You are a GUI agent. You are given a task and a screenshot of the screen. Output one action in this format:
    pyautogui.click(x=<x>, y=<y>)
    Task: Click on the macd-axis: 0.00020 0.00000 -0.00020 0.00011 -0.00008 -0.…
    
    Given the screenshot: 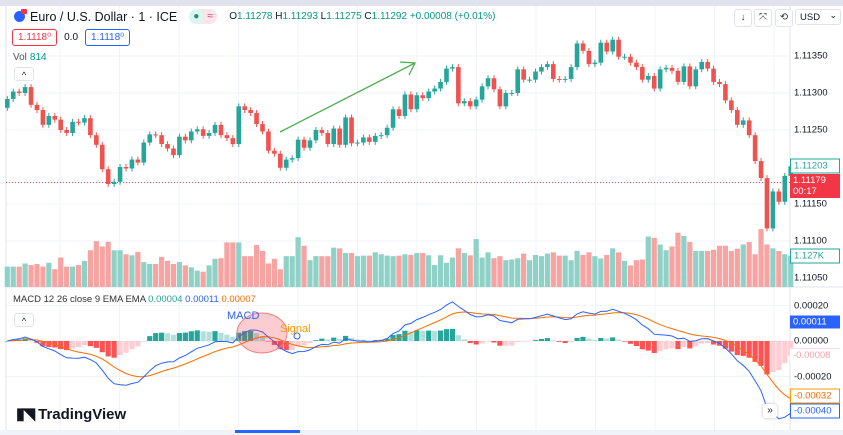 What is the action you would take?
    pyautogui.click(x=816, y=360)
    